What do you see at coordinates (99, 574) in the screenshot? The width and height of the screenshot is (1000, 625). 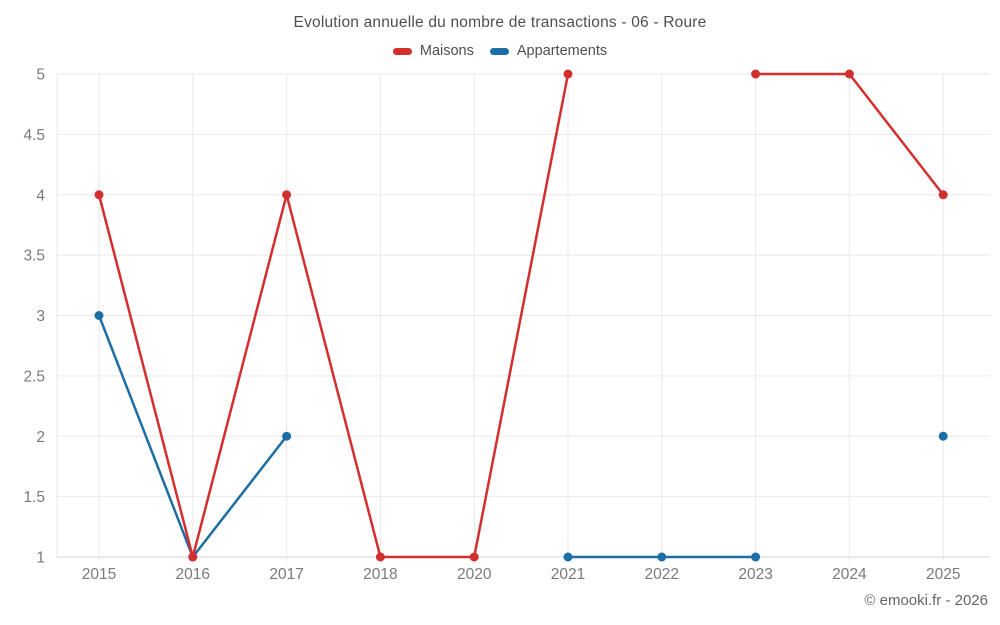 I see `x-axis-tick-label: 2015` at bounding box center [99, 574].